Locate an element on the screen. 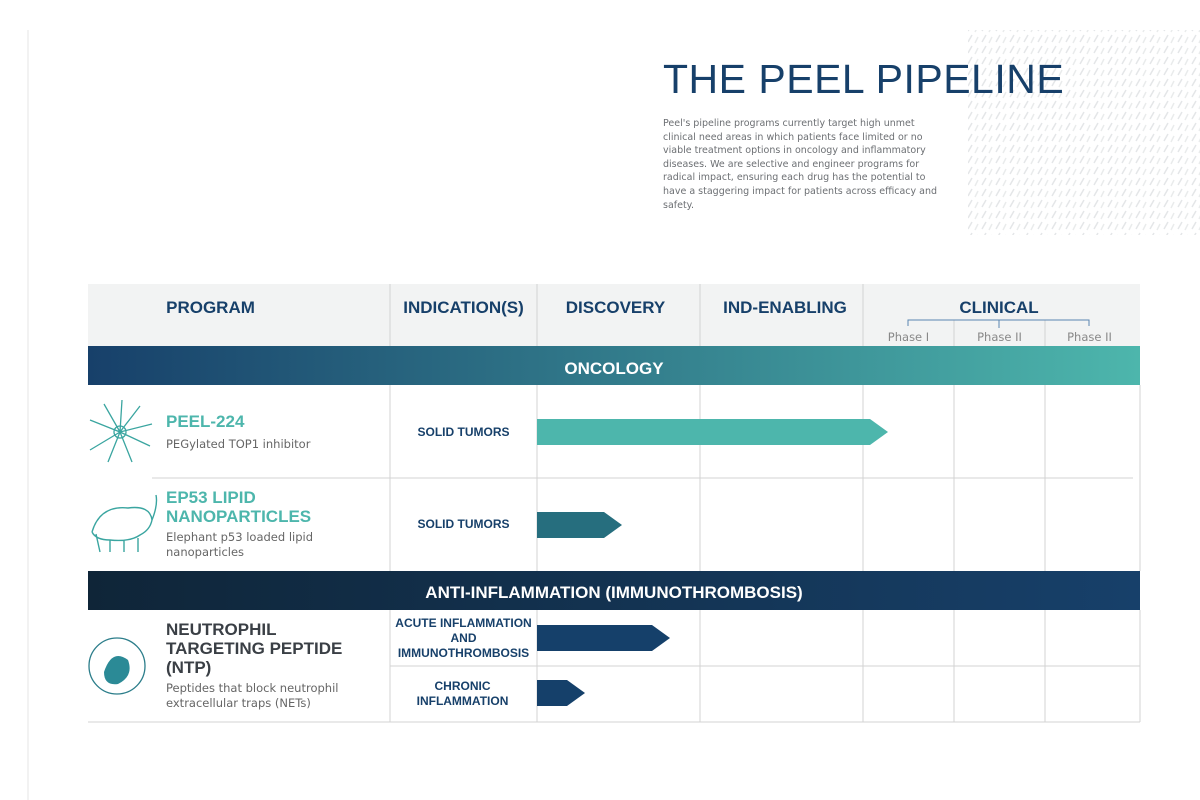 The image size is (1200, 800). program-name: NEUTROPHIL TARGETING PEPTIDE (NTP) is located at coordinates (254, 648).